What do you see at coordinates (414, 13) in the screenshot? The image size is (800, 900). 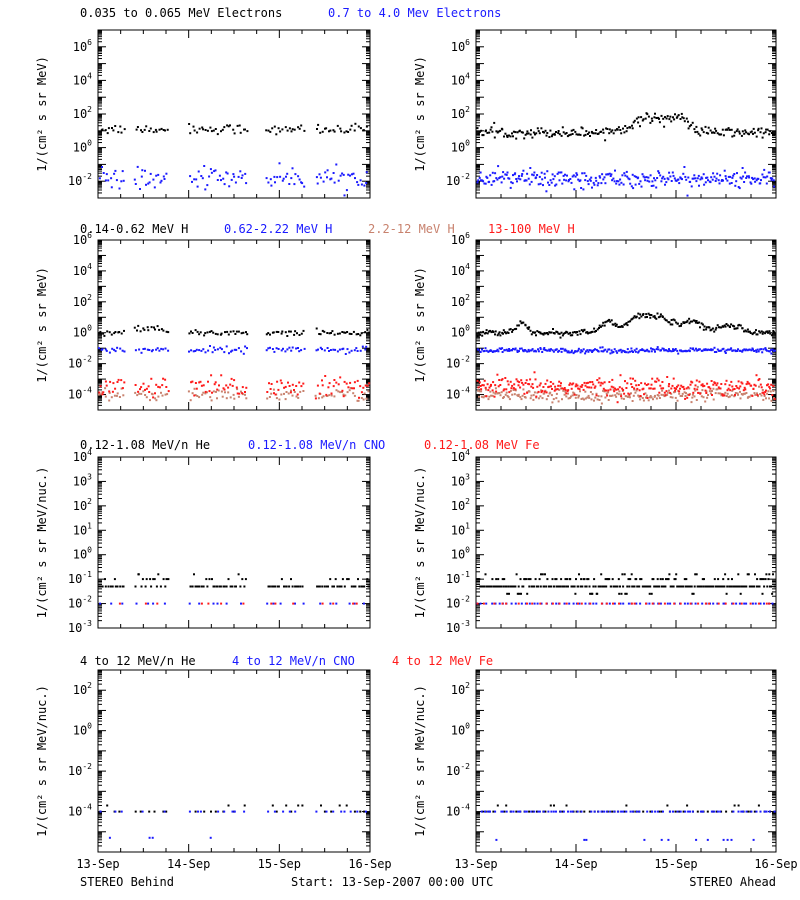 I see `series-title: 0.7 to 4.0 Mev Electrons` at bounding box center [414, 13].